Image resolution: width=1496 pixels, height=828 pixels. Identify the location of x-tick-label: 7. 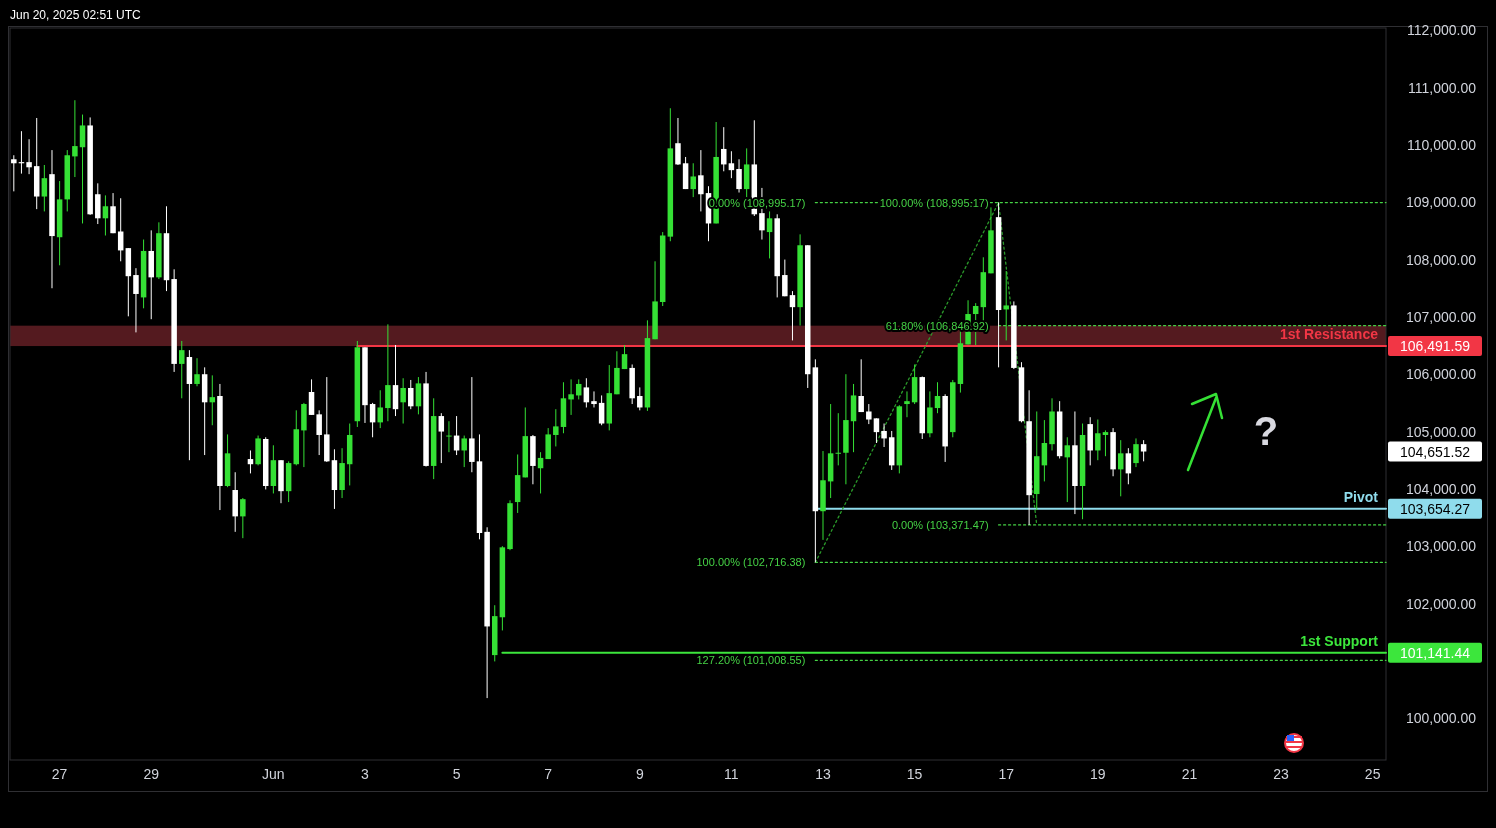
(548, 774).